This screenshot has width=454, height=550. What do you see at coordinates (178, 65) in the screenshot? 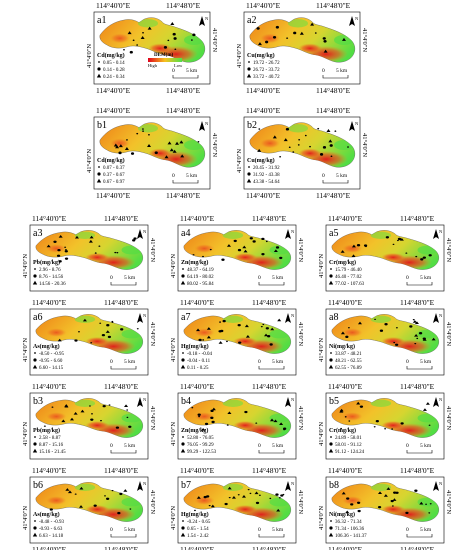
I see `svg-text: Low` at bounding box center [178, 65].